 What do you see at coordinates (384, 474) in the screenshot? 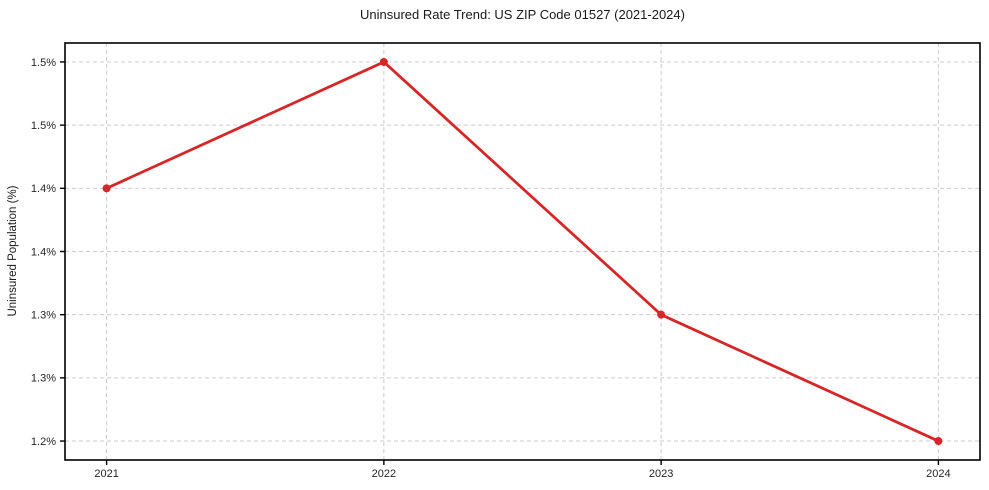
I see `x-tick-label: 2022` at bounding box center [384, 474].